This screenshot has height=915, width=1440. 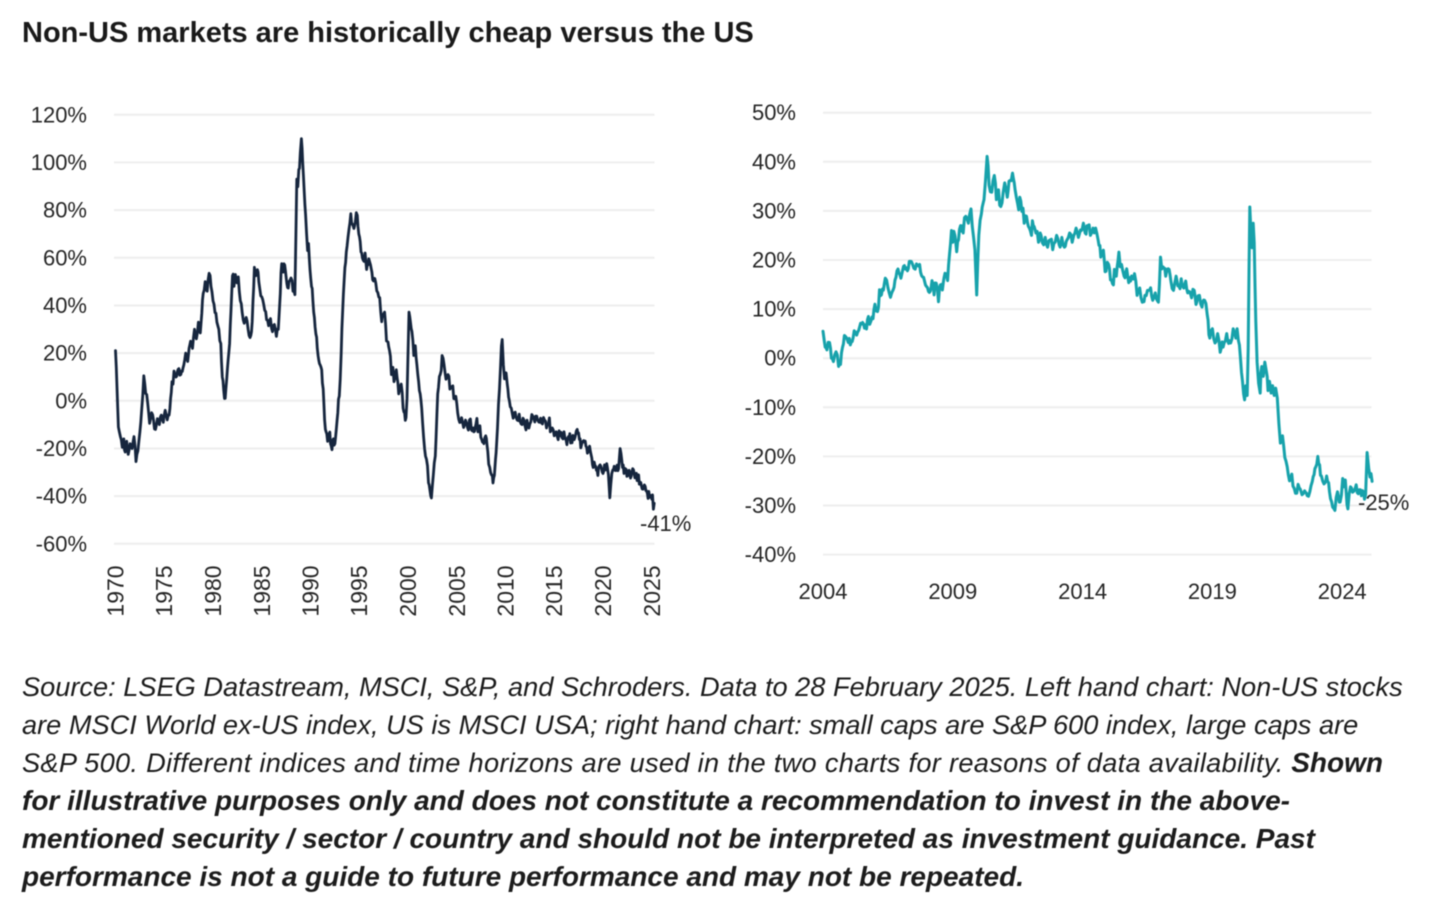 I want to click on svg-text: 2025, so click(x=652, y=590).